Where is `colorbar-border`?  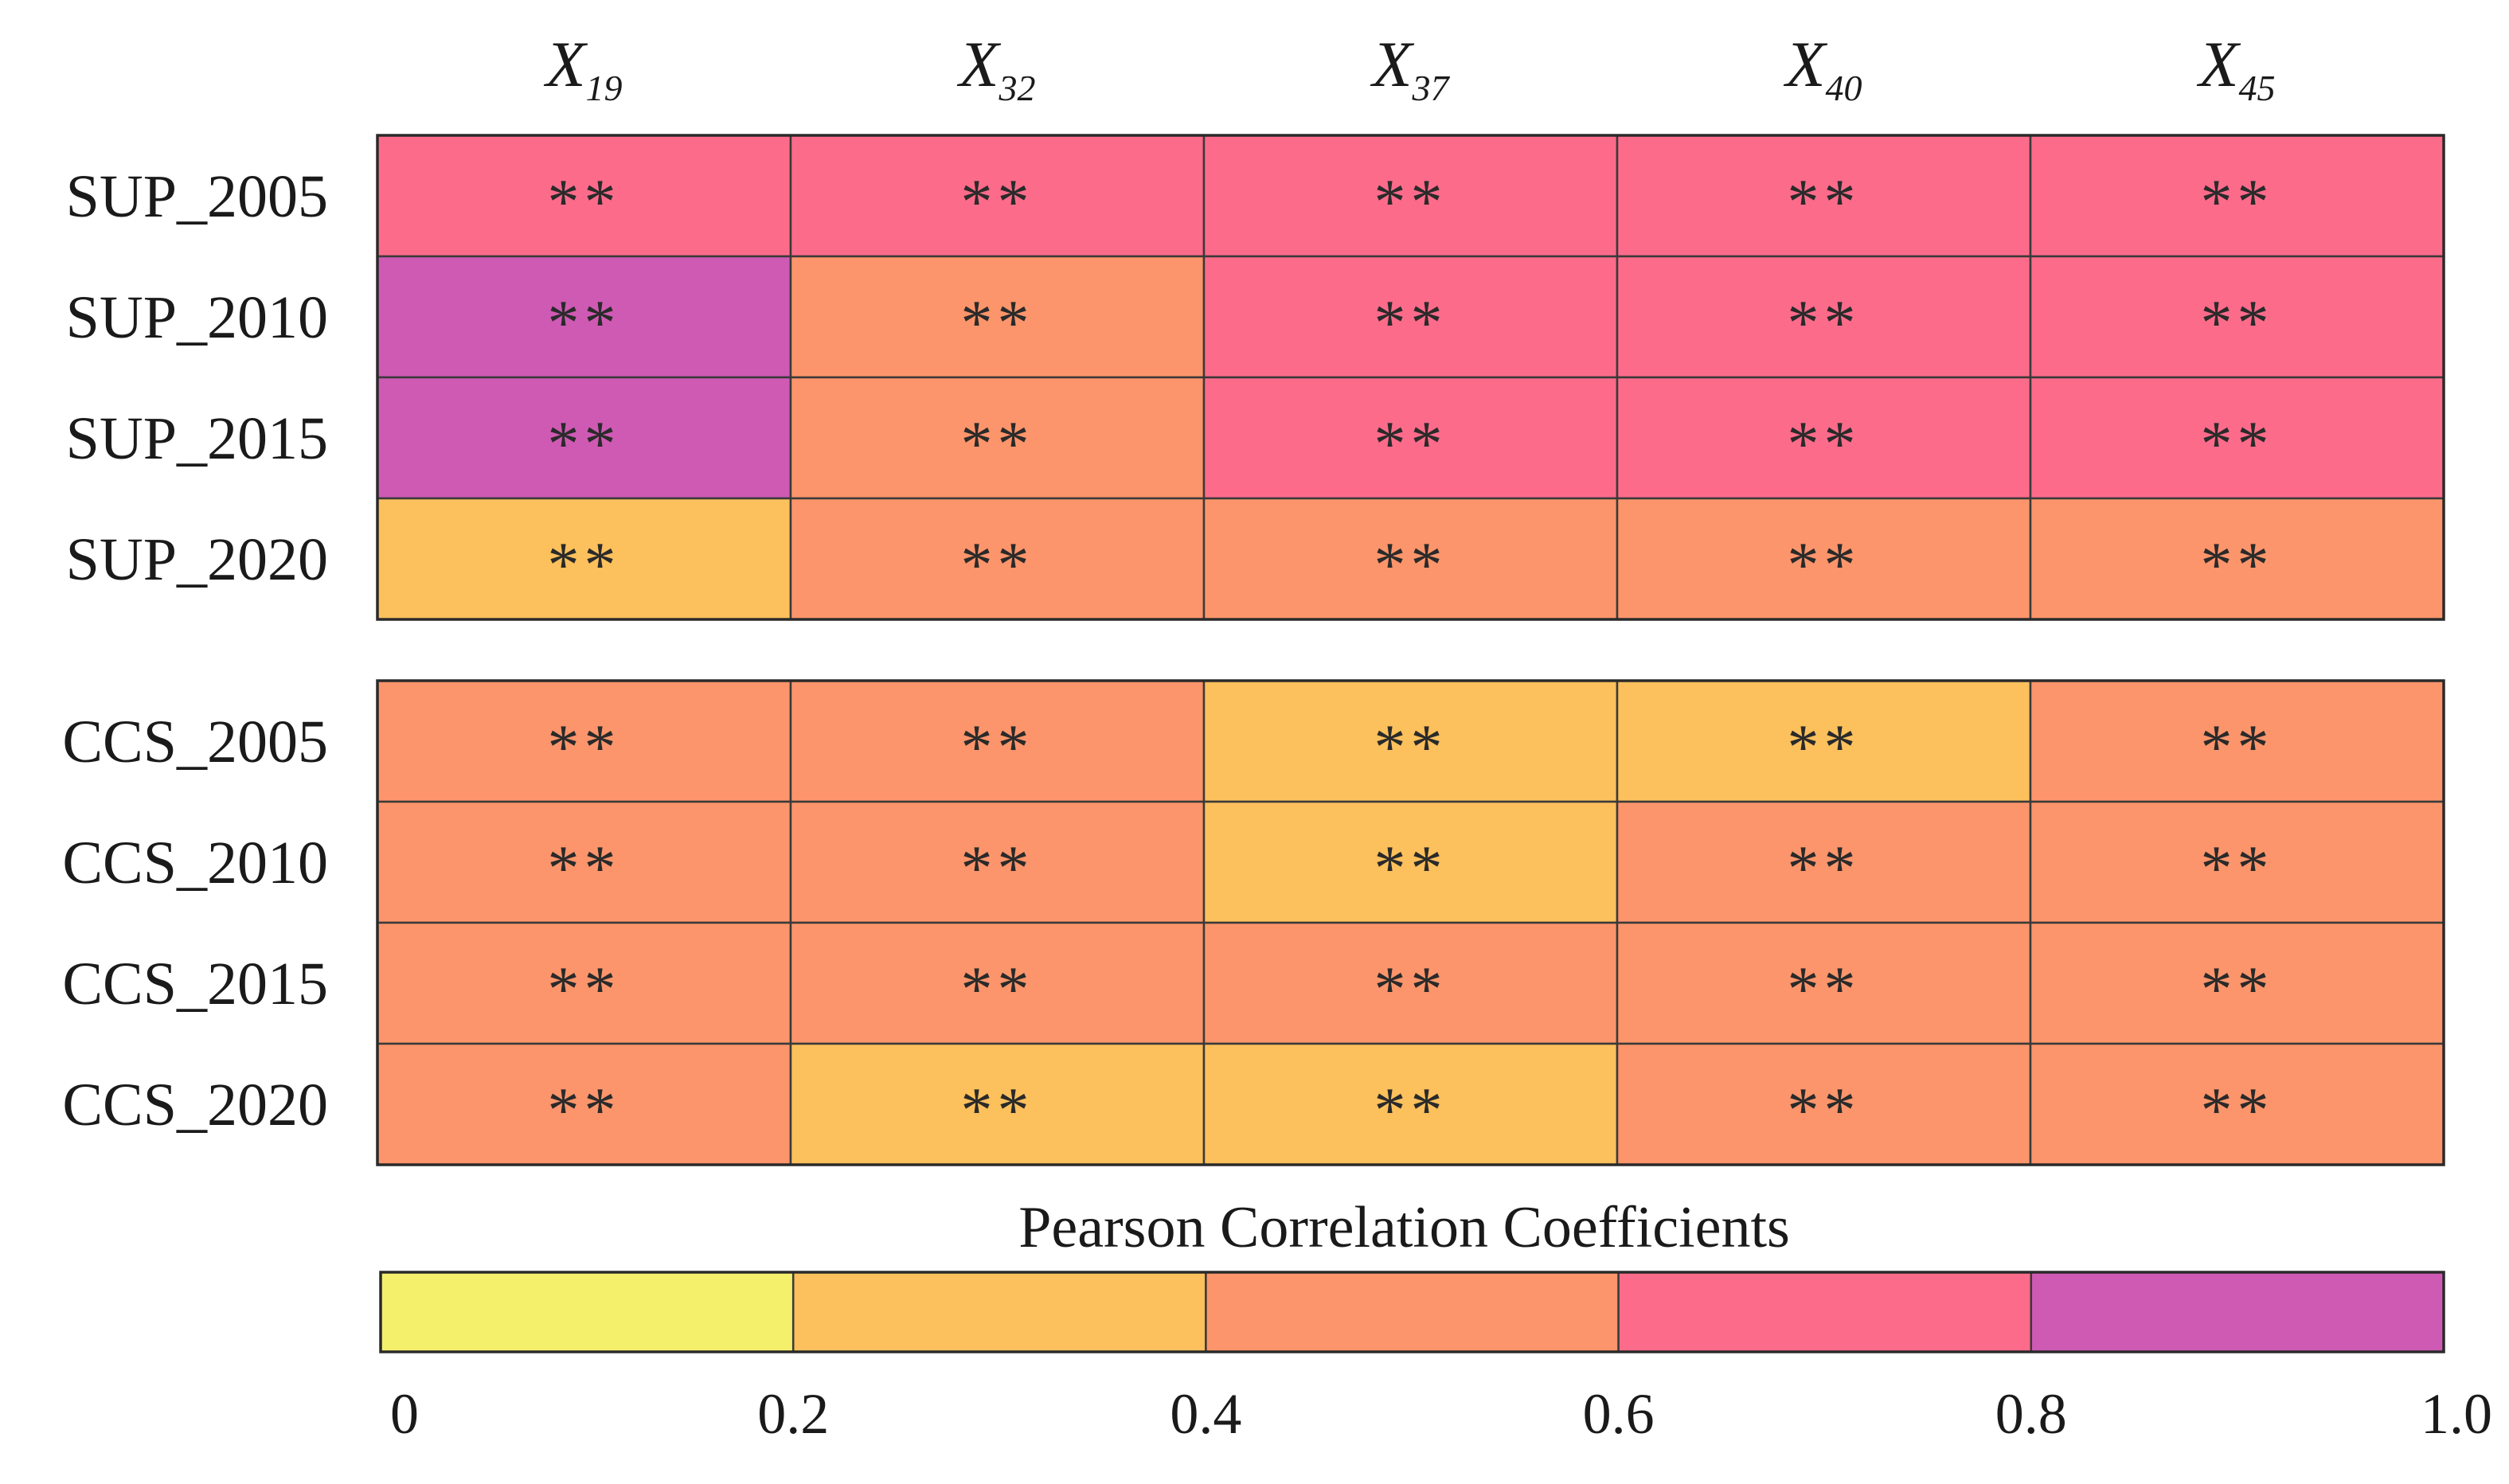 colorbar-border is located at coordinates (1412, 1312).